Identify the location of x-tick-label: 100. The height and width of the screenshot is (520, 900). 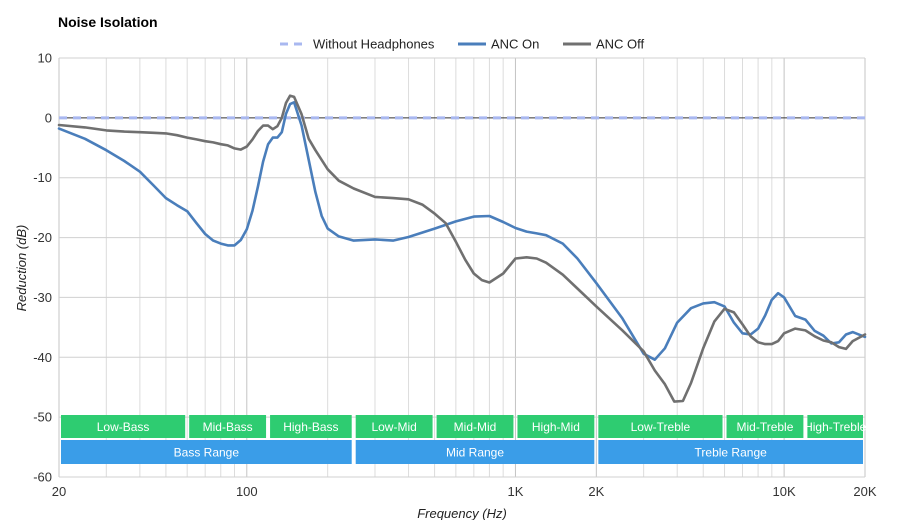
(247, 491).